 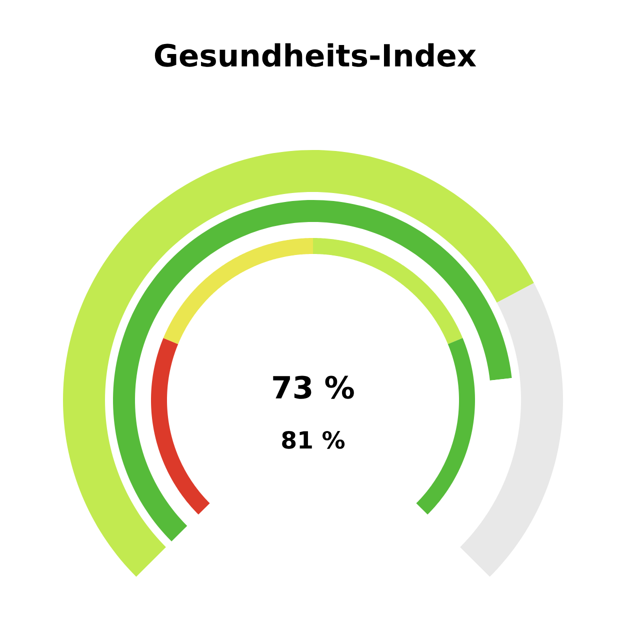 I want to click on text: 81 %, so click(x=313, y=439).